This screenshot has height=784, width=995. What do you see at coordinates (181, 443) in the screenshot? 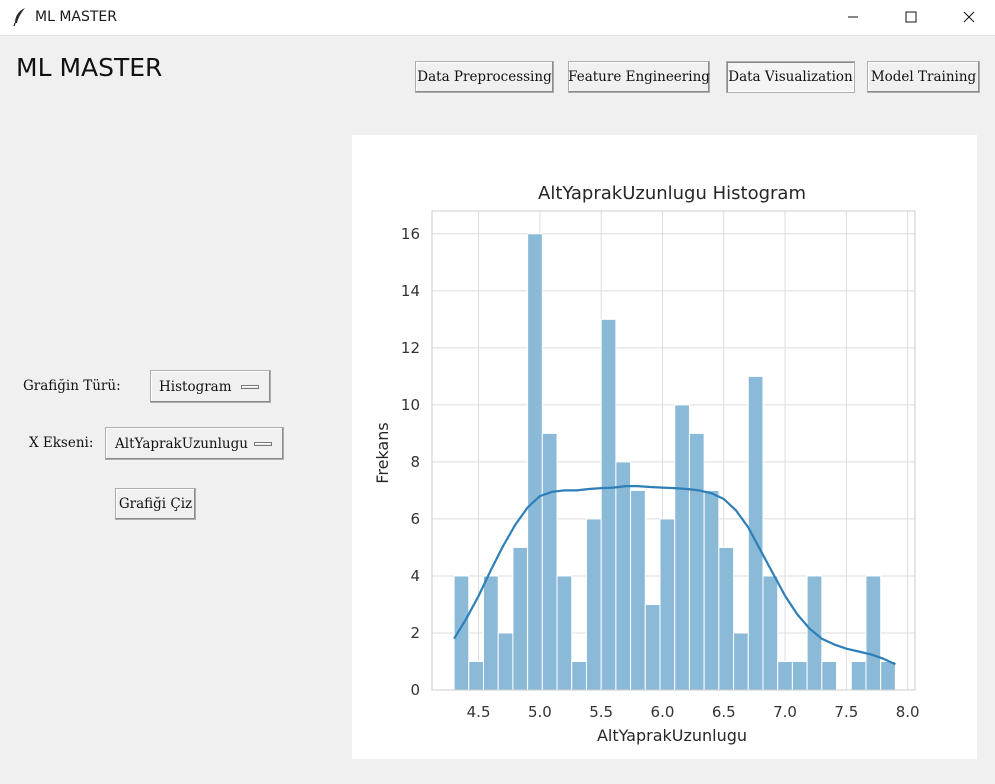
I see `x-axis-value: AltYaprakUzunlugu` at bounding box center [181, 443].